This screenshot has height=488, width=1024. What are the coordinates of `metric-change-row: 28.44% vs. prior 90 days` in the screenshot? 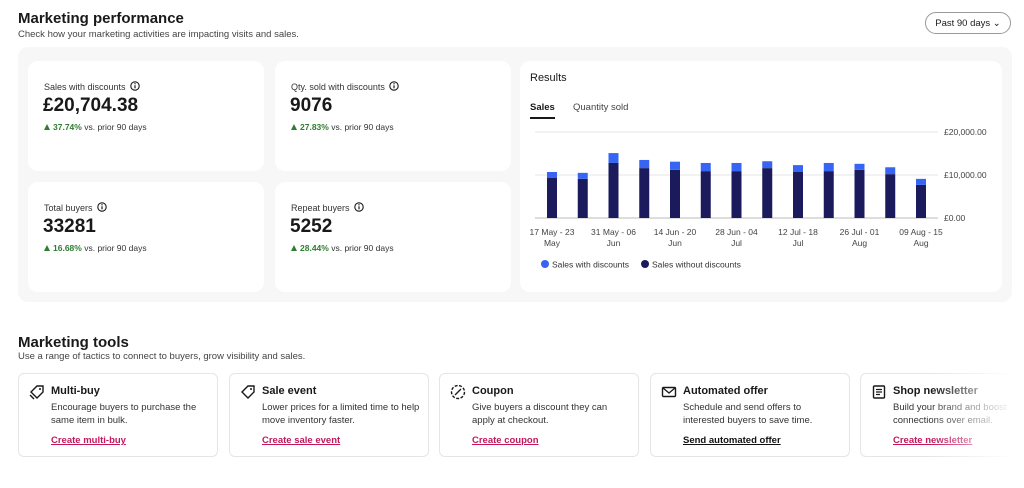 It's located at (342, 248).